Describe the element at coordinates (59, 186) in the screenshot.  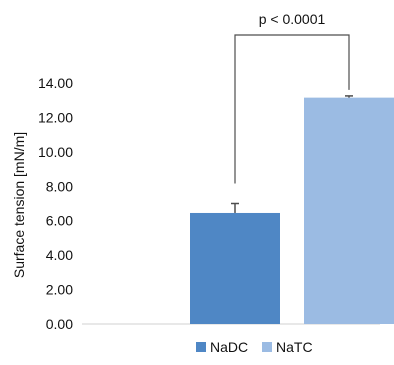
I see `y-tick-label: 8.00` at that location.